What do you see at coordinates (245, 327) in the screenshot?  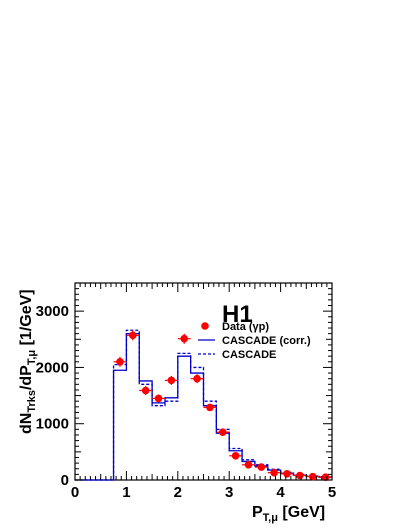 I see `legend-label-data: Data (γp)` at bounding box center [245, 327].